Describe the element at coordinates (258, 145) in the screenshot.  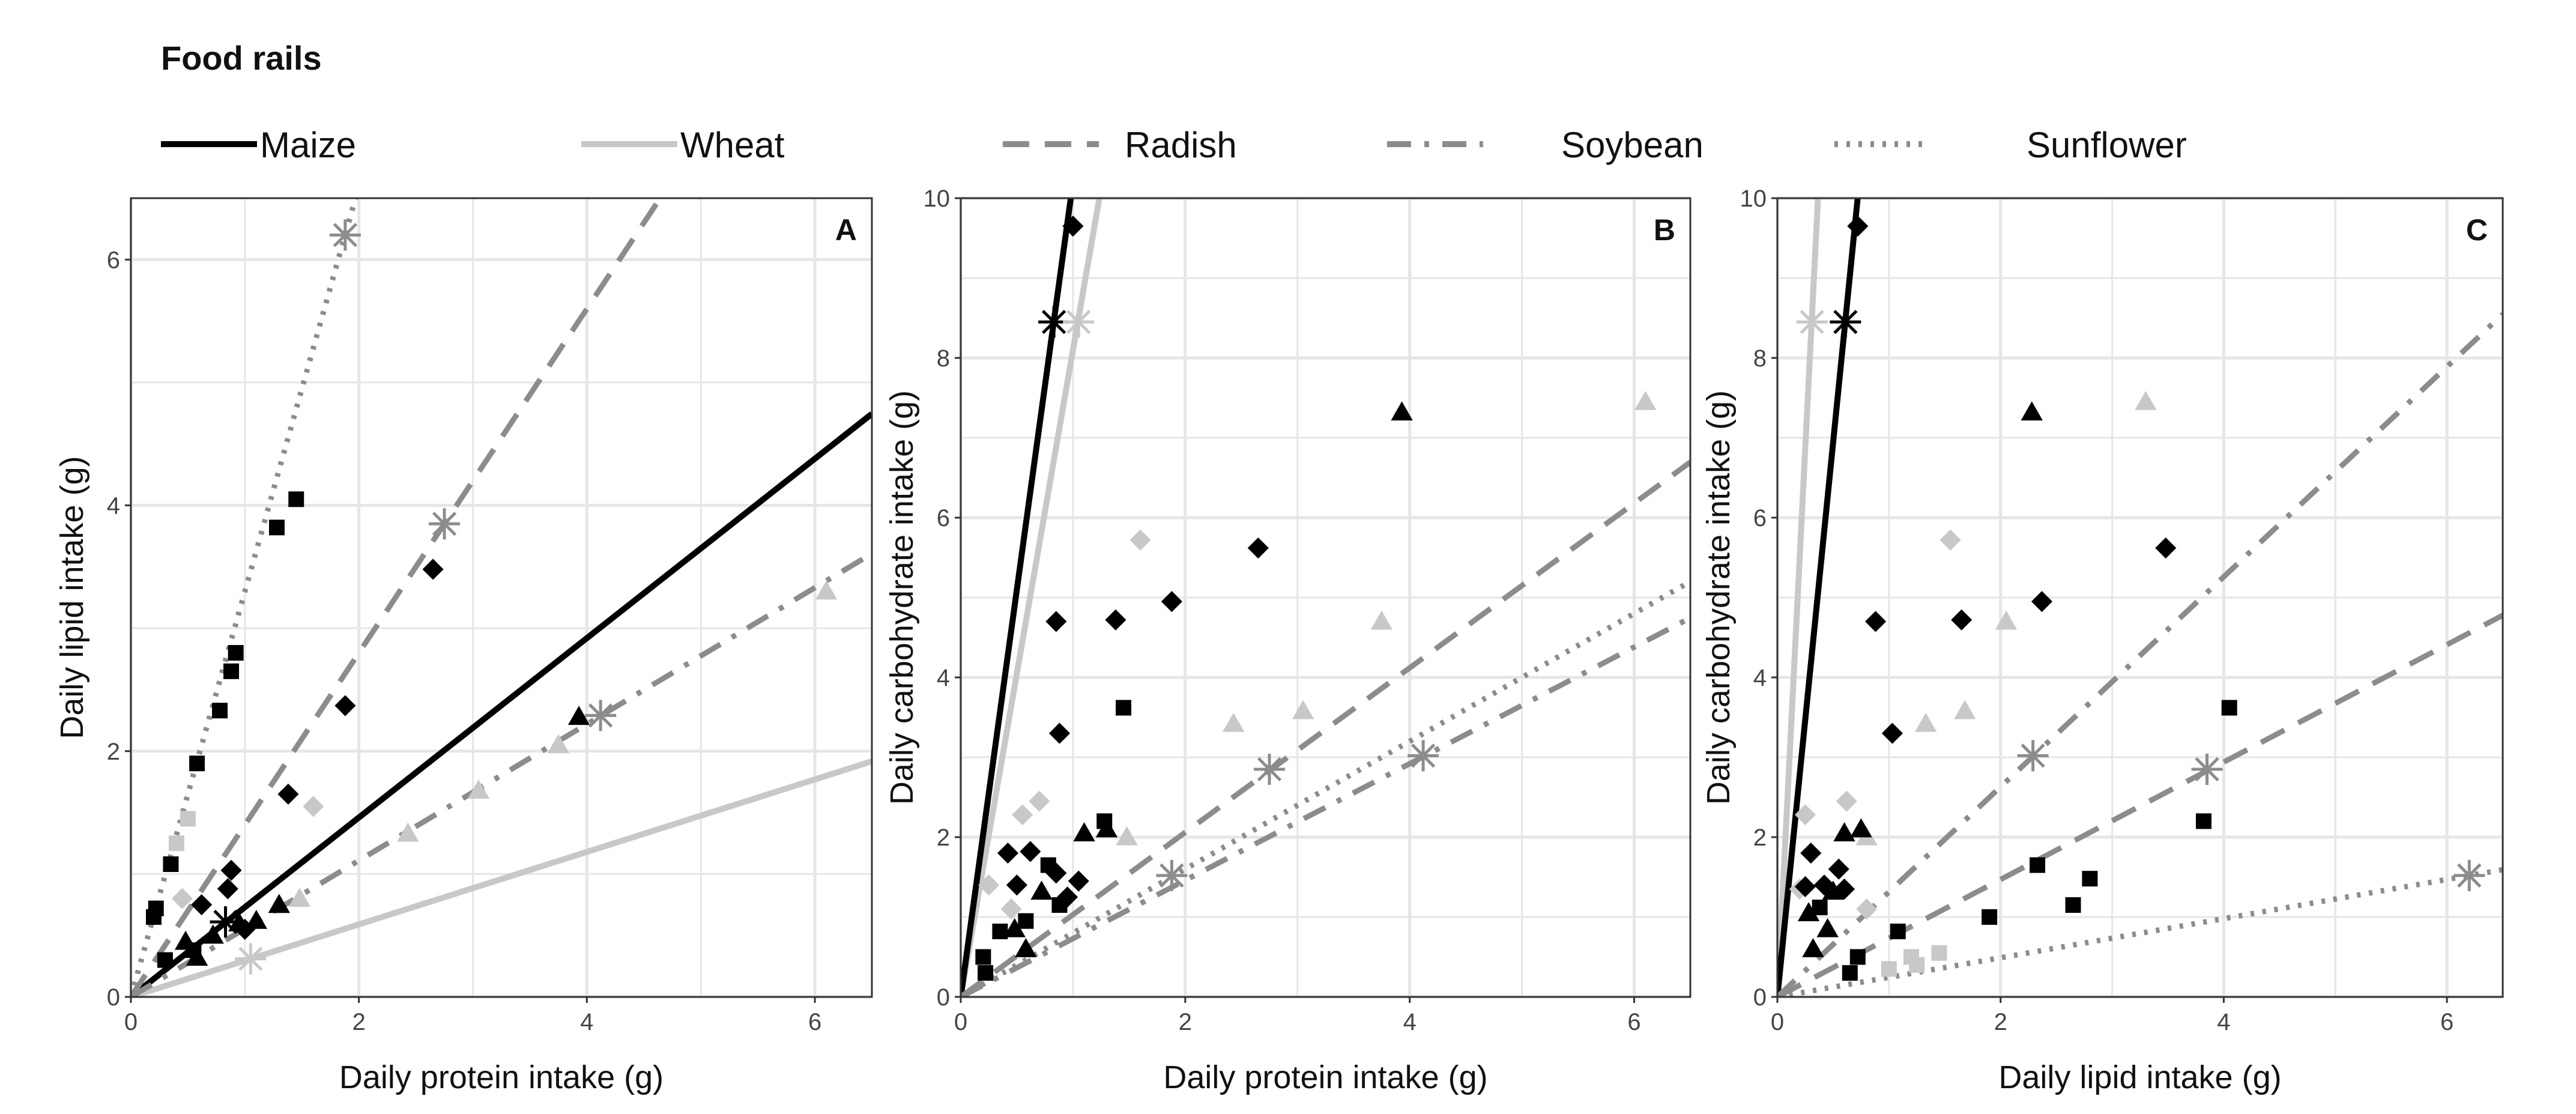
I see `legend-item-maize: Maize` at that location.